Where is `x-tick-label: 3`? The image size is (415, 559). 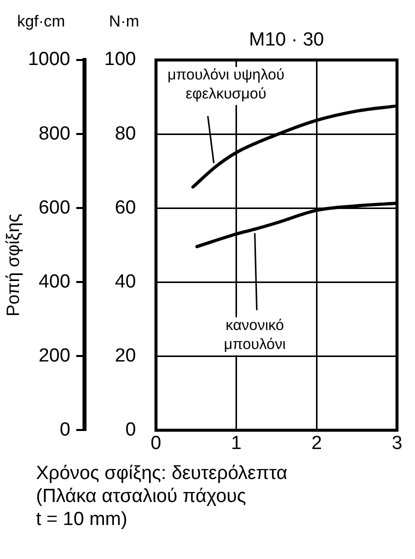
x-tick-label: 3 is located at coordinates (397, 443).